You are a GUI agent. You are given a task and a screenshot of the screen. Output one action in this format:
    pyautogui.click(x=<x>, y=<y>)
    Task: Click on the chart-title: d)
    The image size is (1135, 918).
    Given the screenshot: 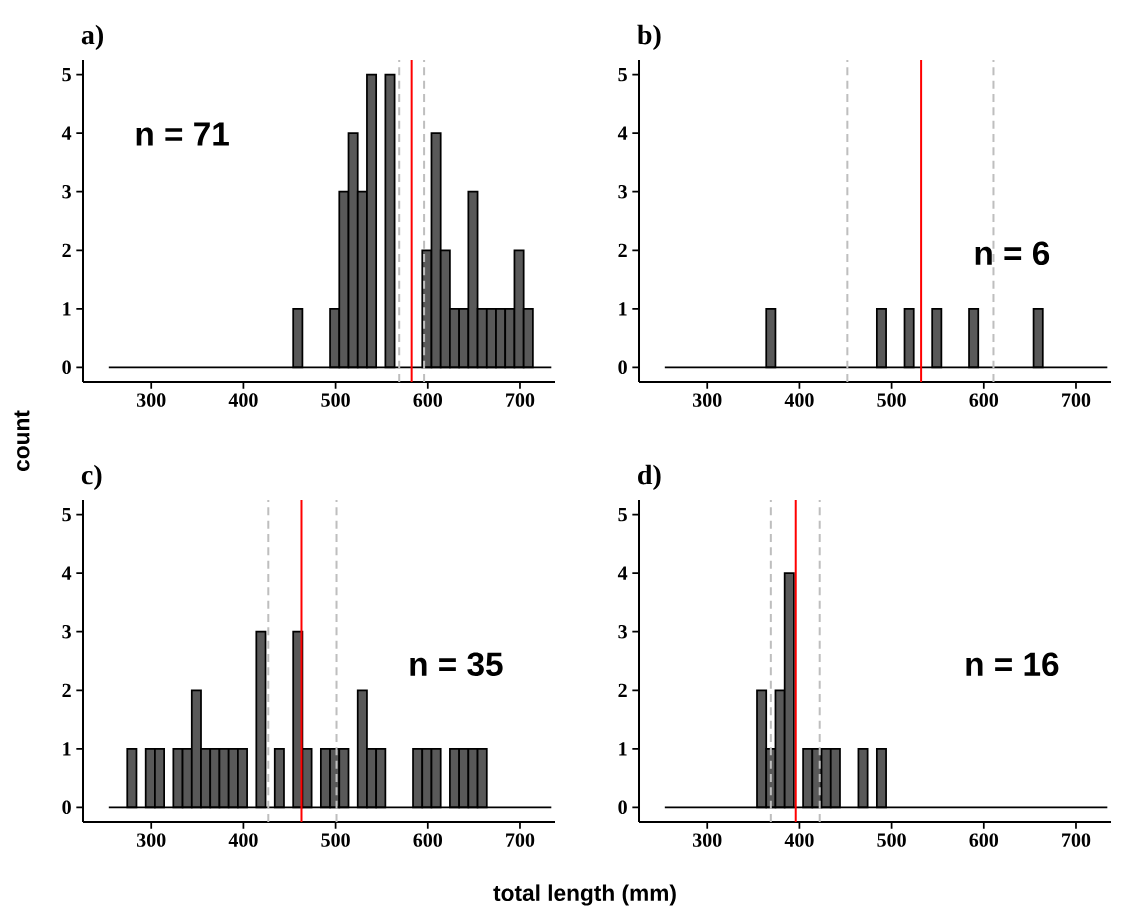 What is the action you would take?
    pyautogui.click(x=649, y=477)
    